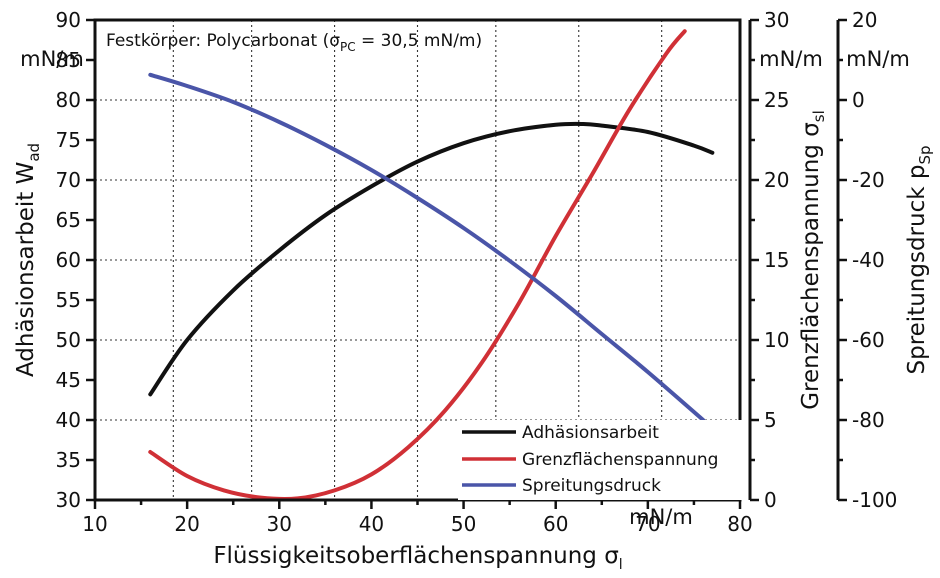  Describe the element at coordinates (858, 100) in the screenshot. I see `far-right-y-tick-label: 0` at that location.